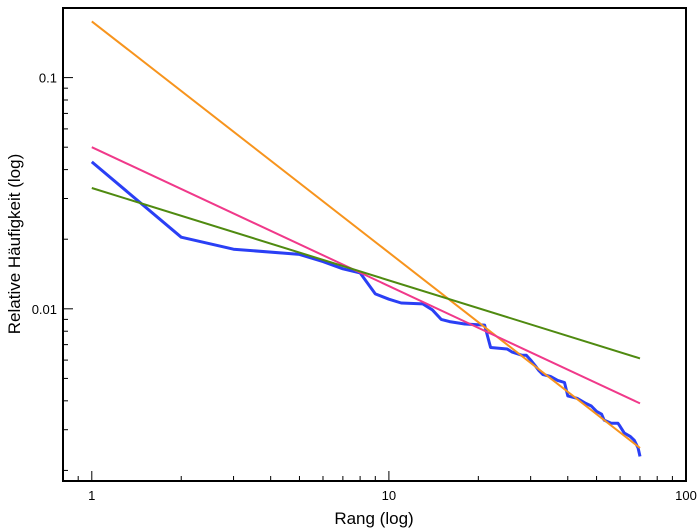  I want to click on x-tick-label: 10, so click(389, 495).